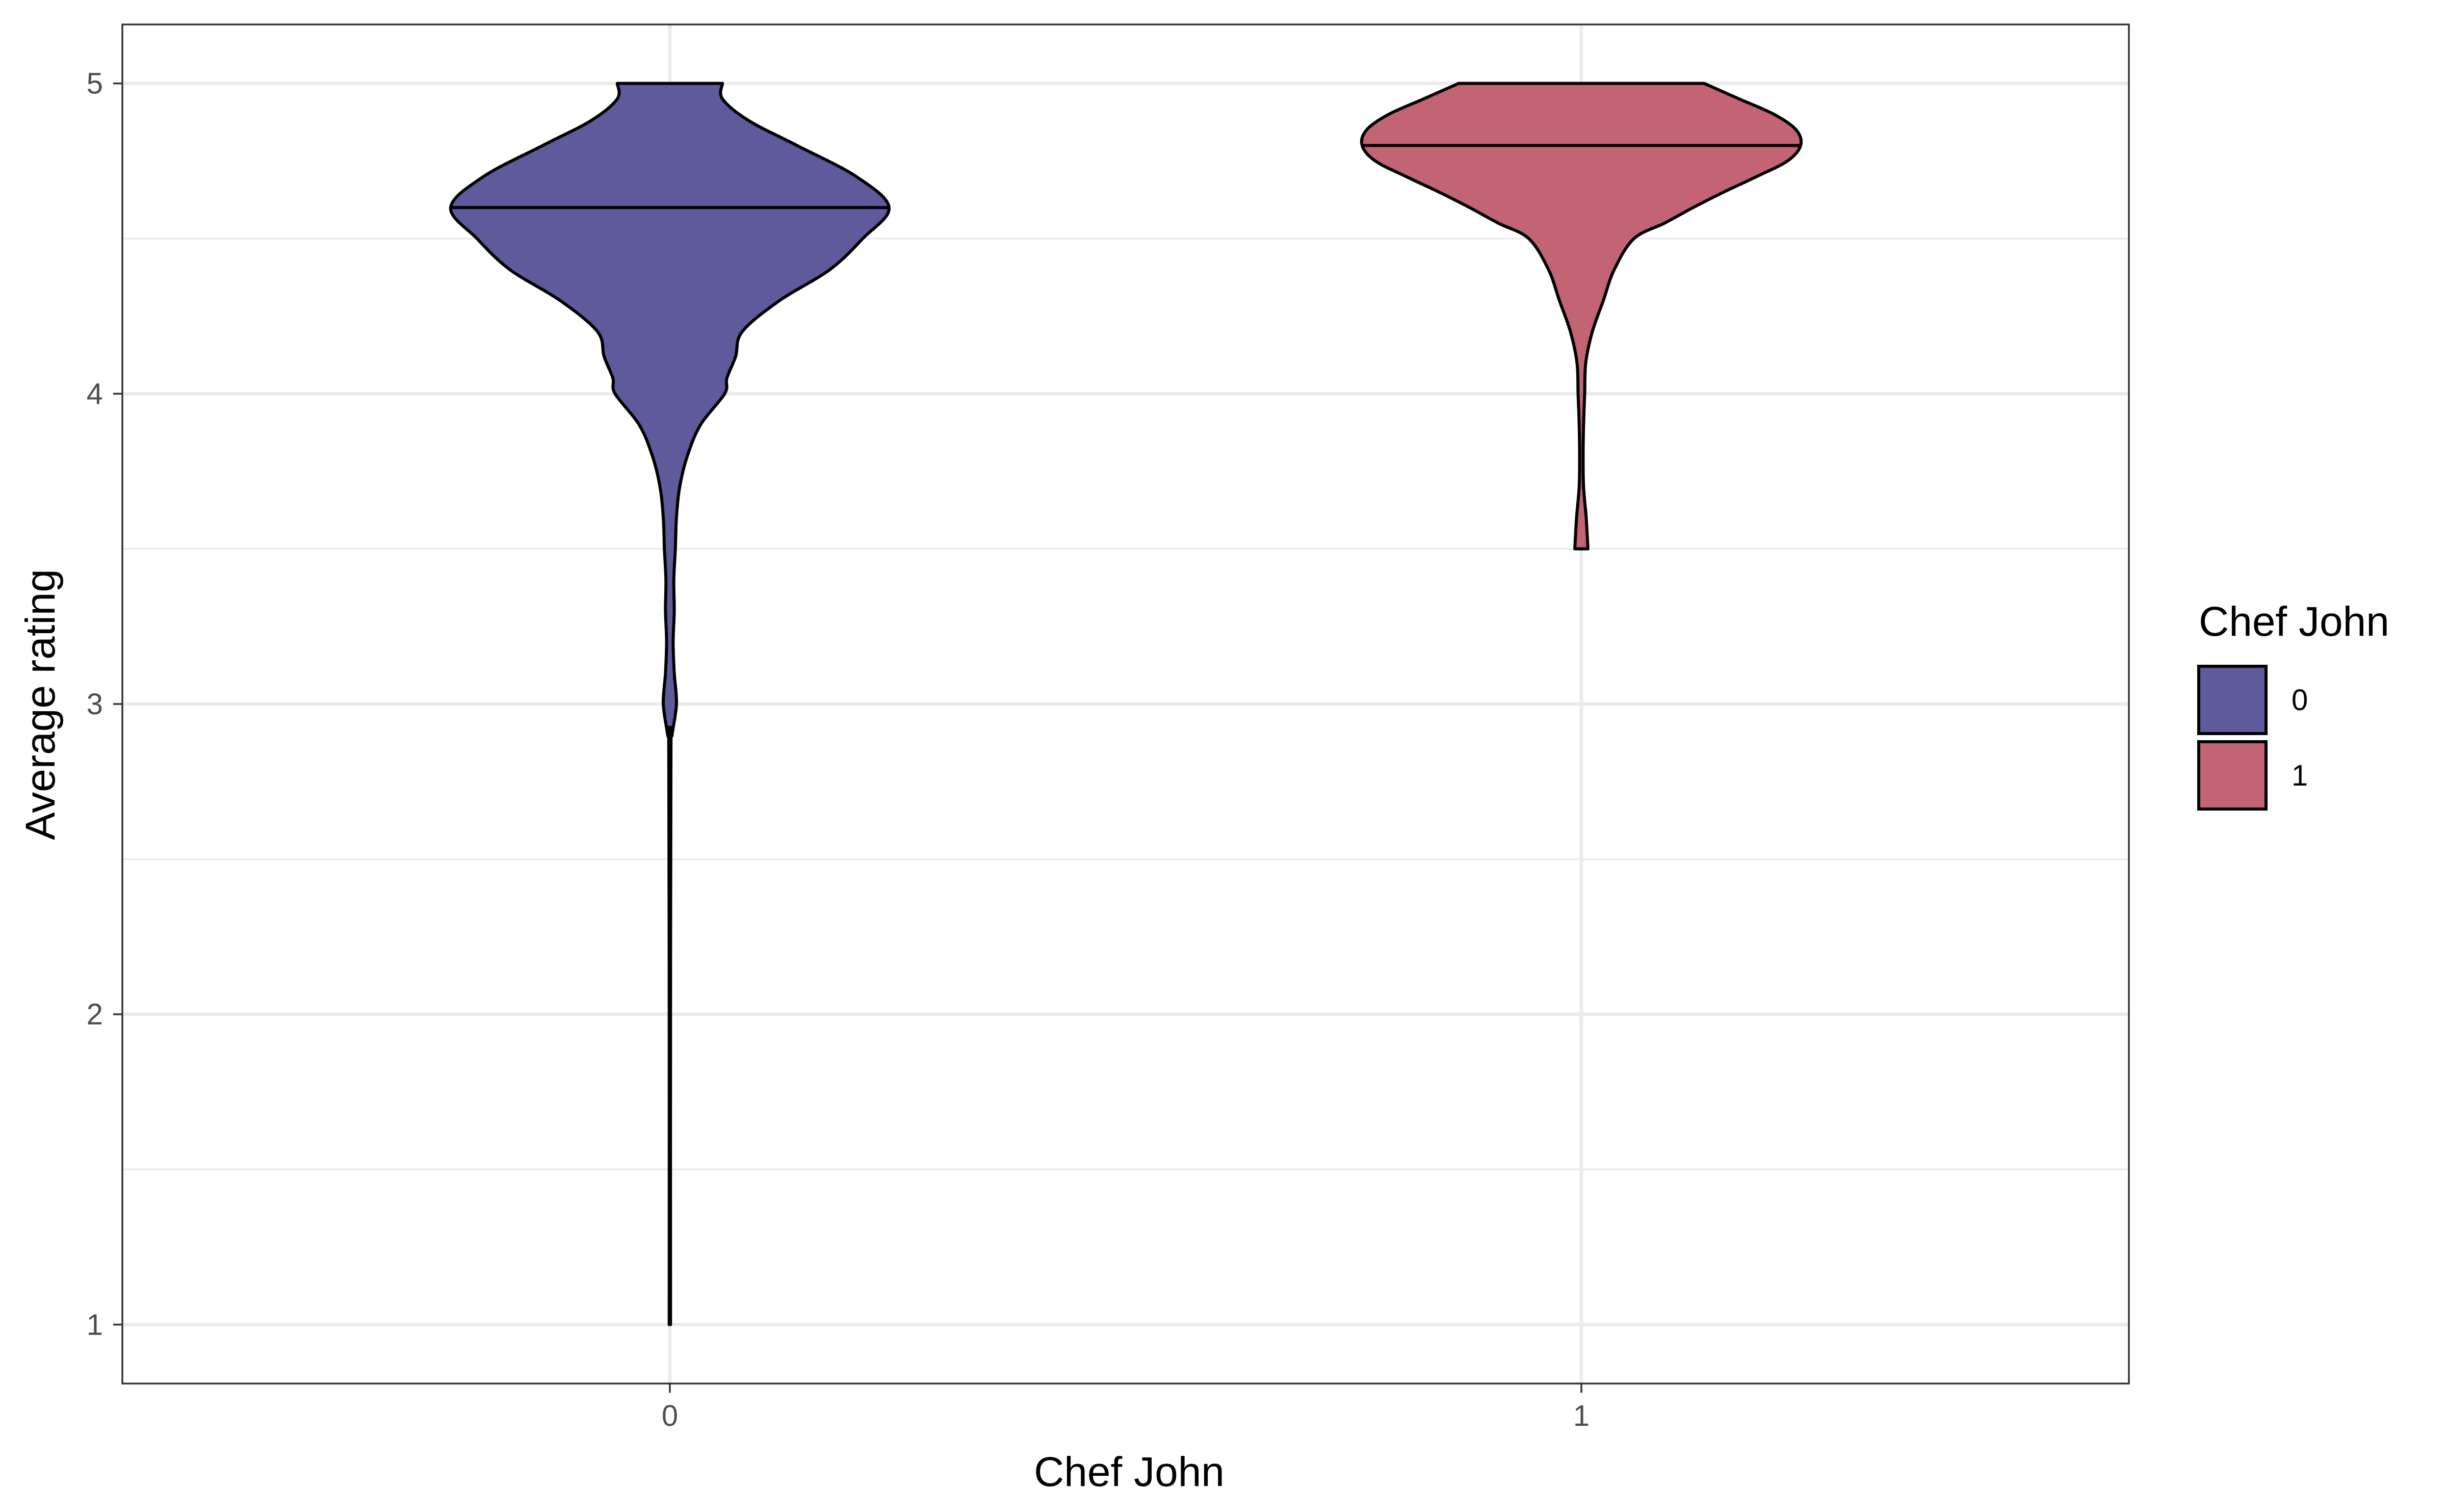  Describe the element at coordinates (95, 704) in the screenshot. I see `y-tick-label: 3` at that location.